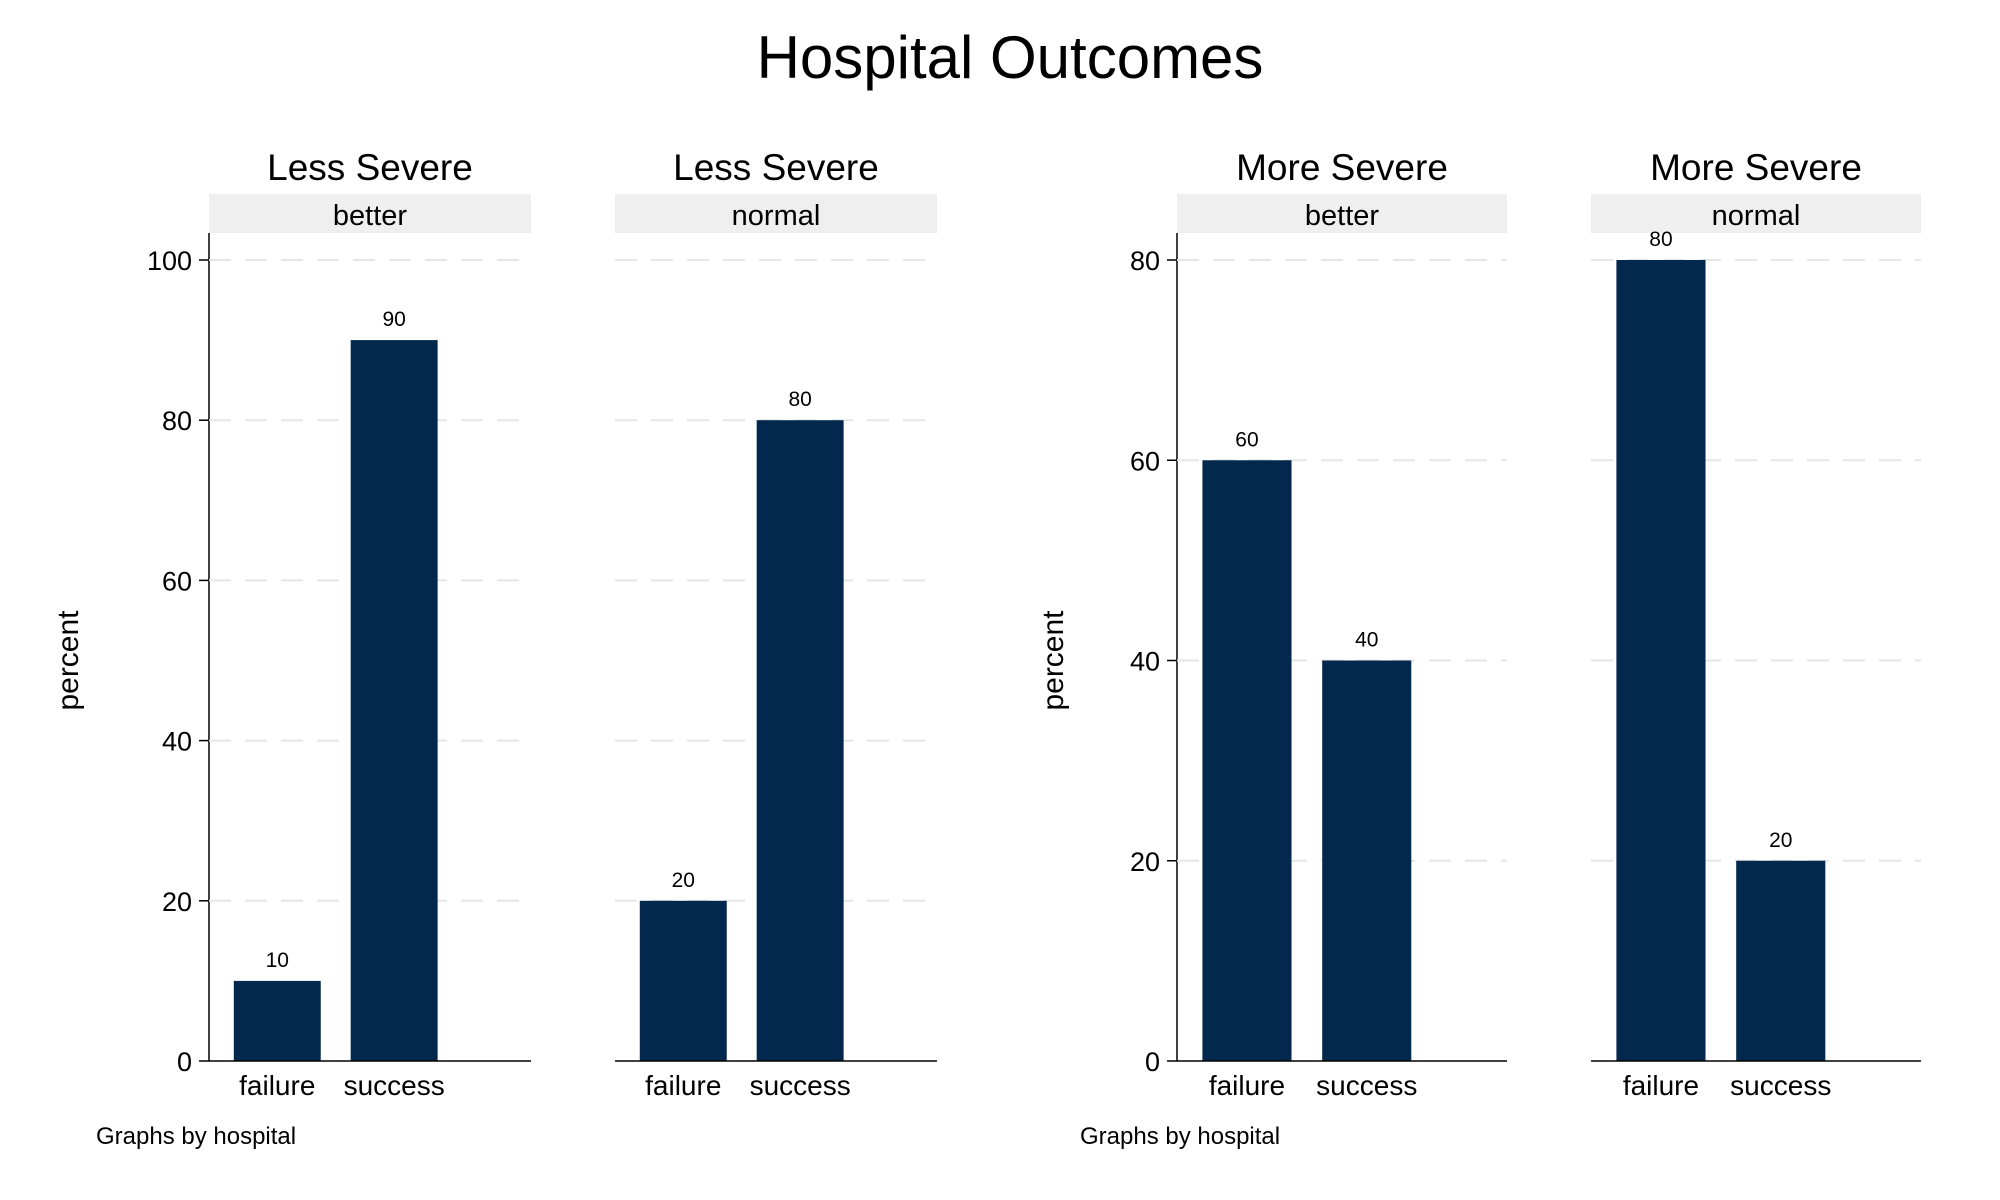  I want to click on y-tick-label: 100, so click(169, 261).